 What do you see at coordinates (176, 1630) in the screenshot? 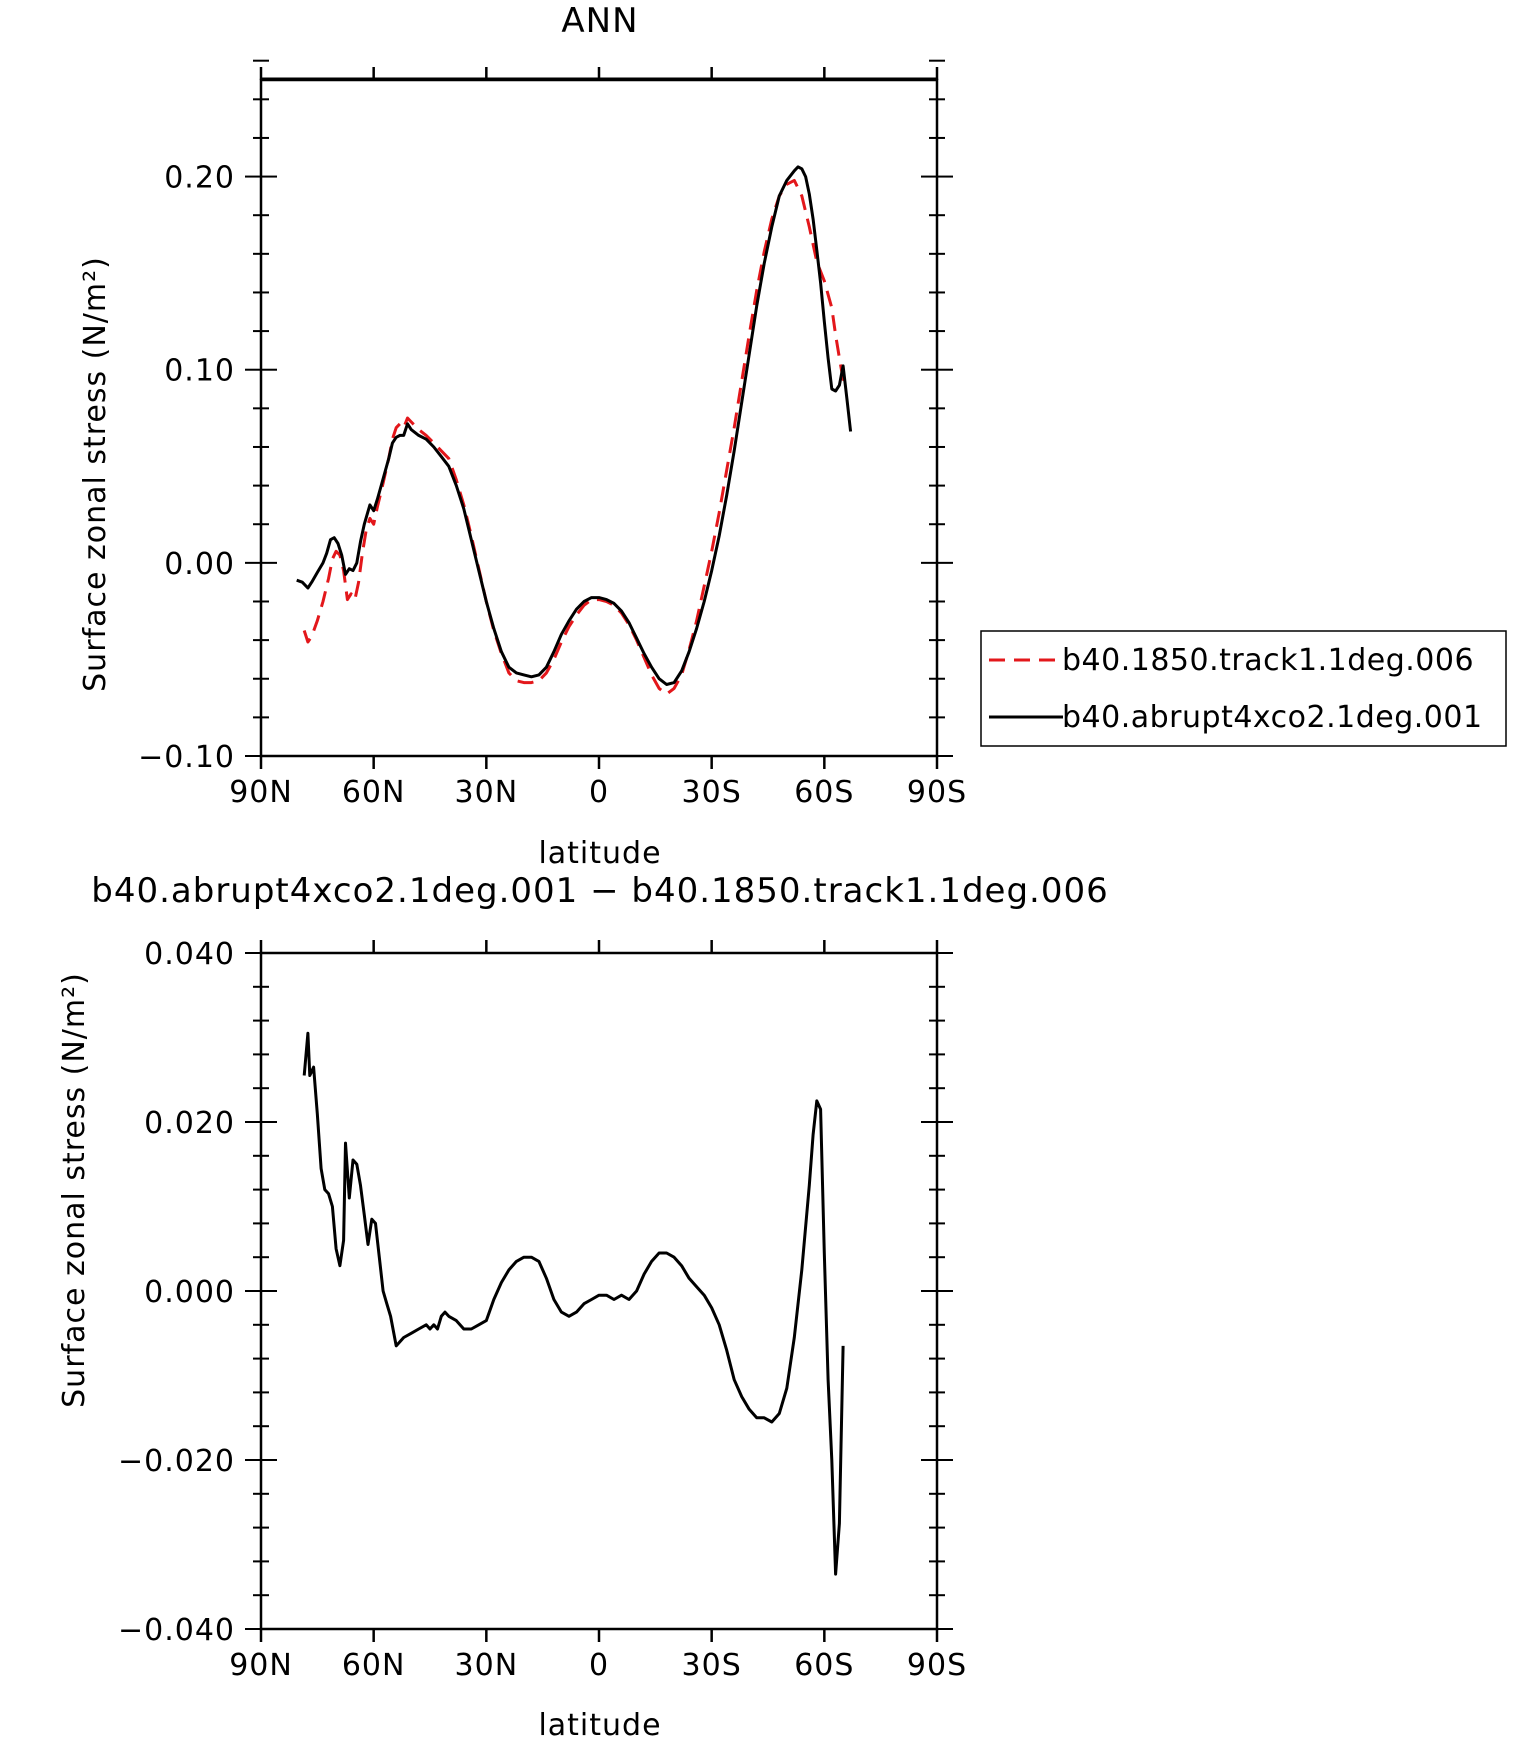
I see `y-tick-label: −0.040` at bounding box center [176, 1630].